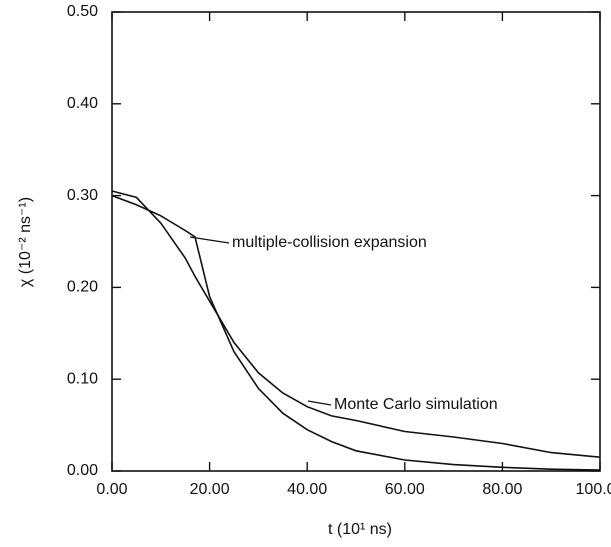 This screenshot has height=547, width=611. I want to click on y-tick-label: 0.30, so click(82, 195).